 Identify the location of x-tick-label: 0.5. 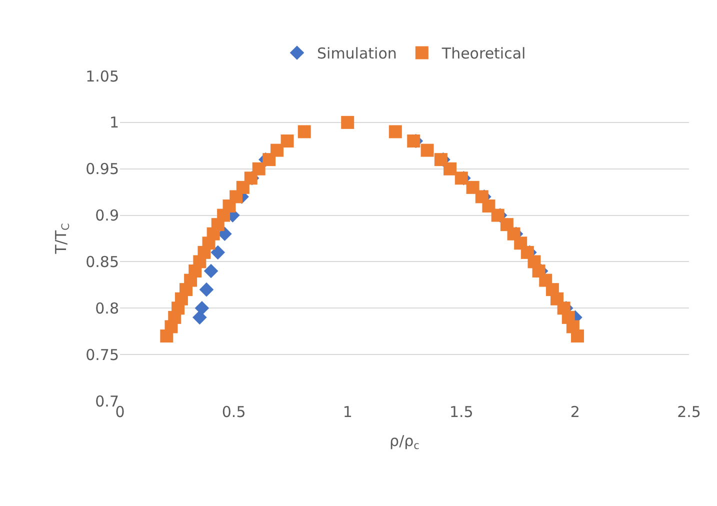
(234, 412).